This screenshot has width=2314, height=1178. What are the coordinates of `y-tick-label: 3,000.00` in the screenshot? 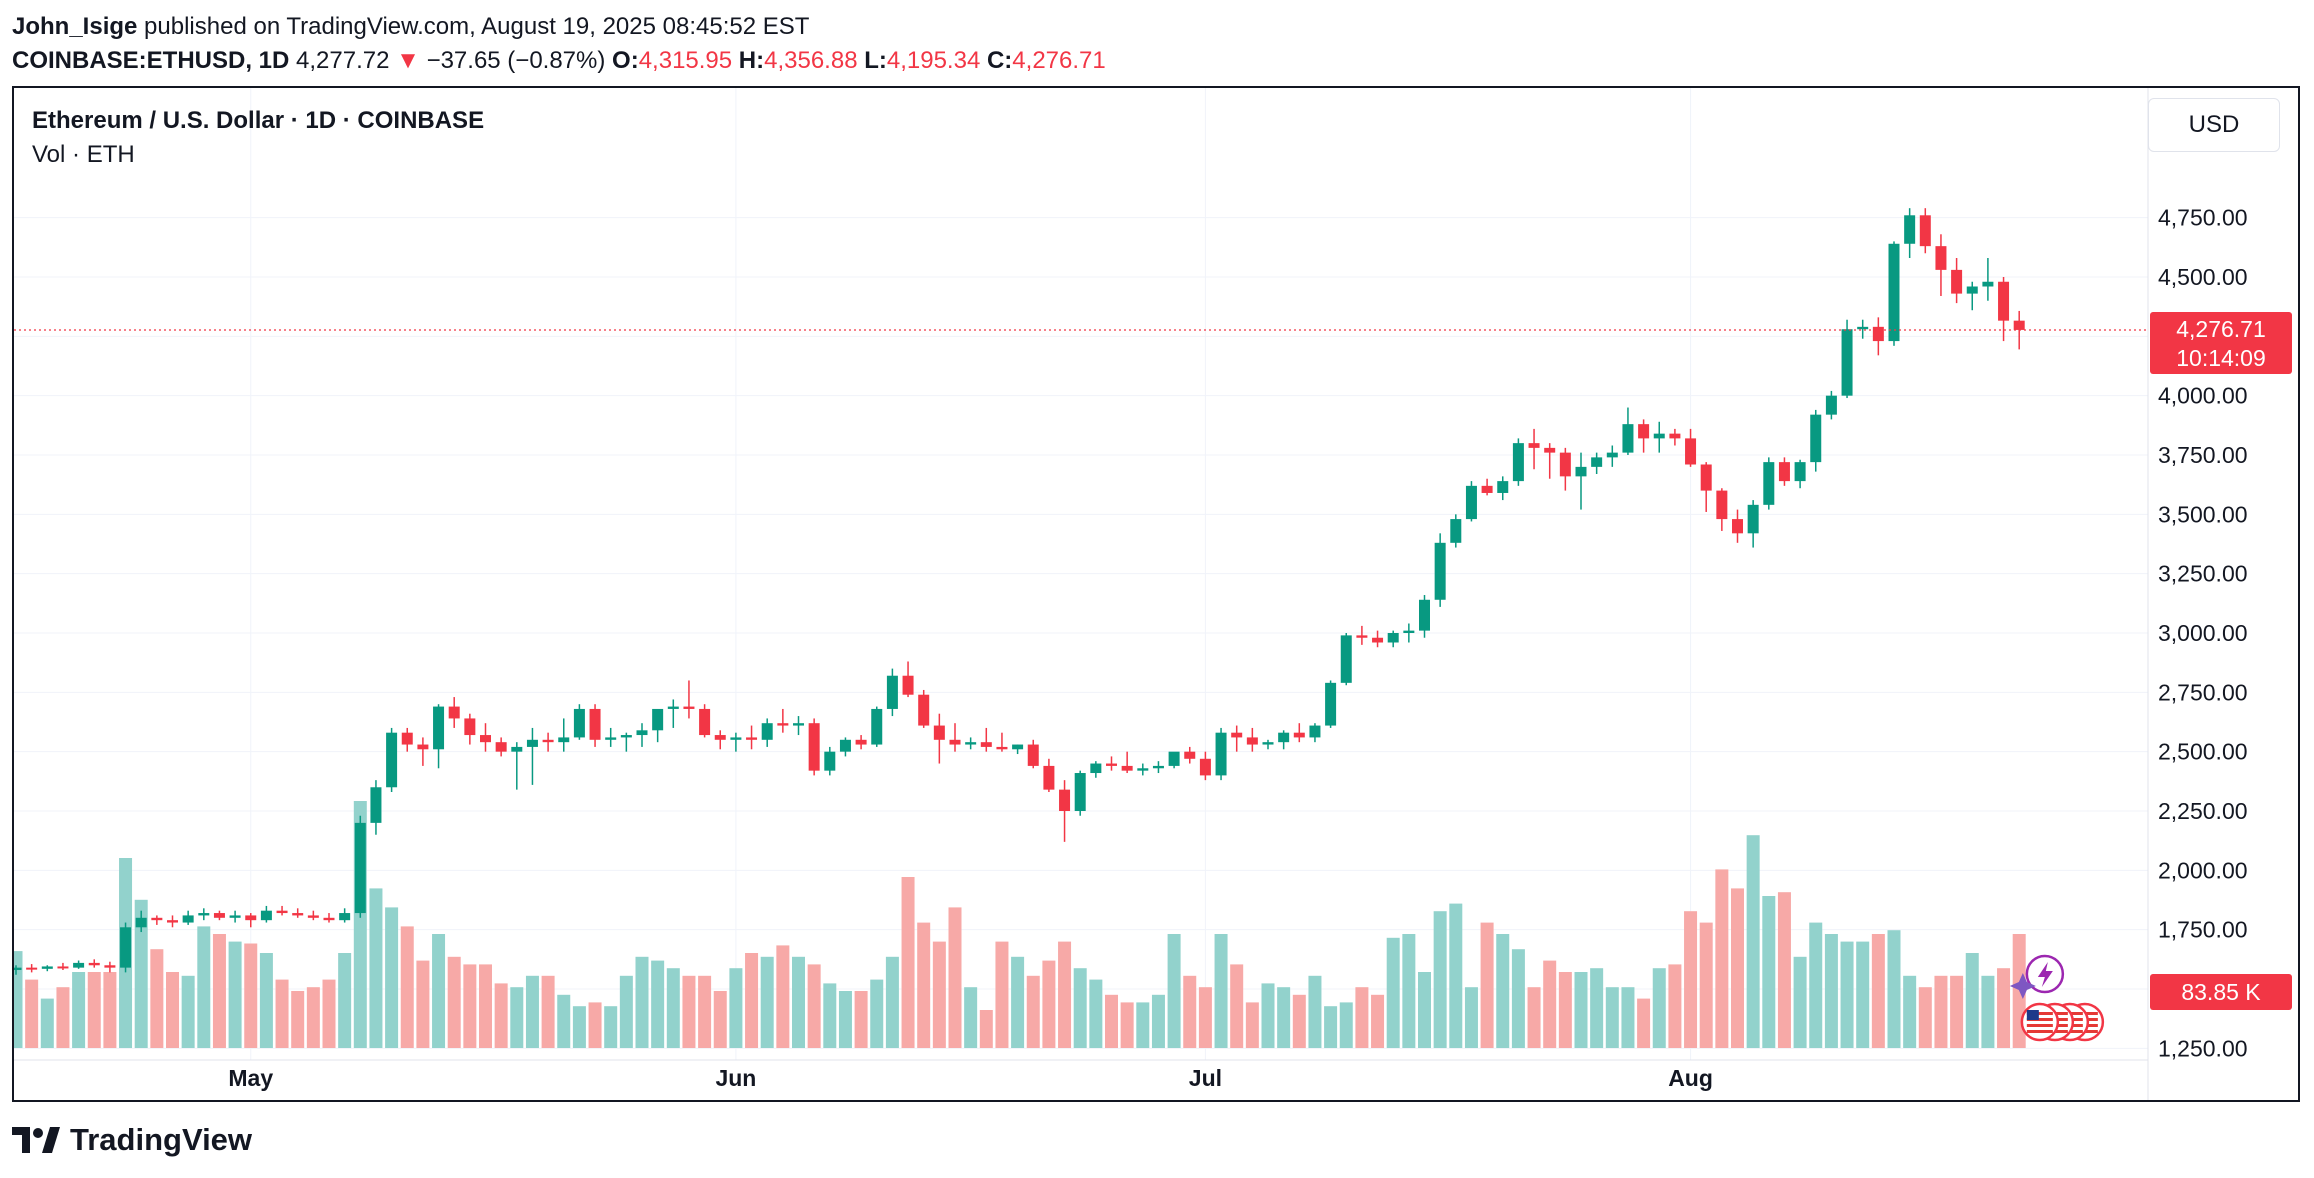 It's located at (2203, 633).